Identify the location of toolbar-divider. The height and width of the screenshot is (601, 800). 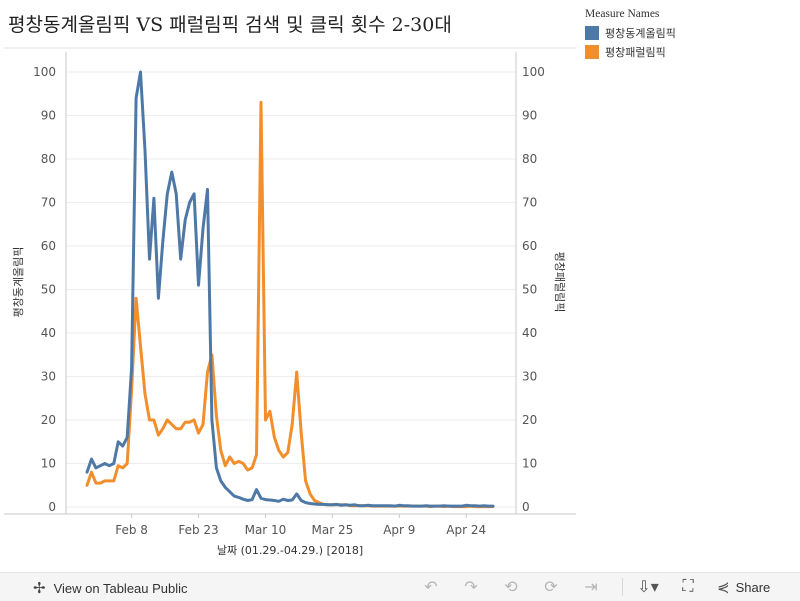
(622, 587).